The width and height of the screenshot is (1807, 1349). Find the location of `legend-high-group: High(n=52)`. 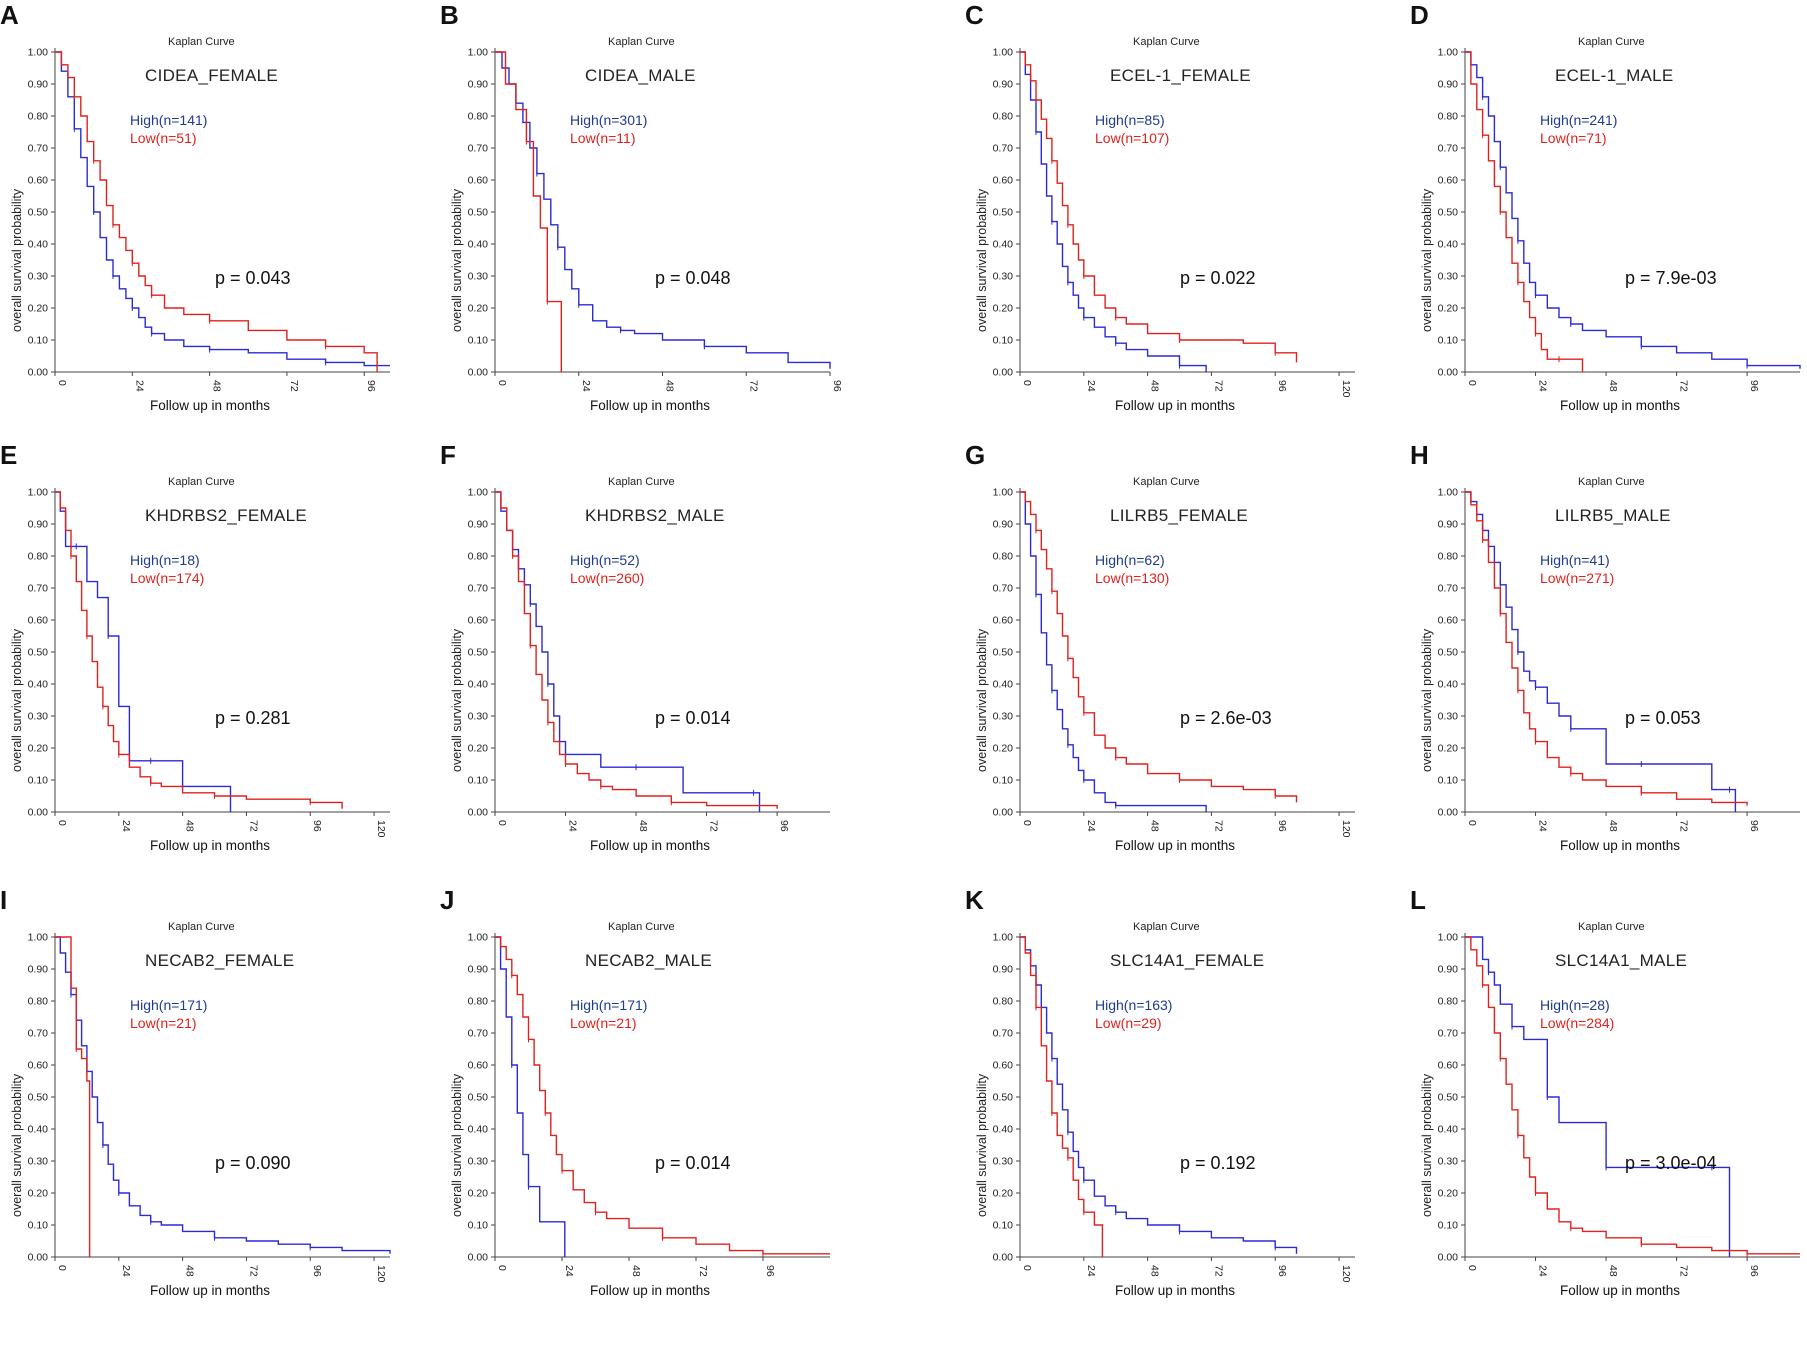

legend-high-group: High(n=52) is located at coordinates (605, 560).